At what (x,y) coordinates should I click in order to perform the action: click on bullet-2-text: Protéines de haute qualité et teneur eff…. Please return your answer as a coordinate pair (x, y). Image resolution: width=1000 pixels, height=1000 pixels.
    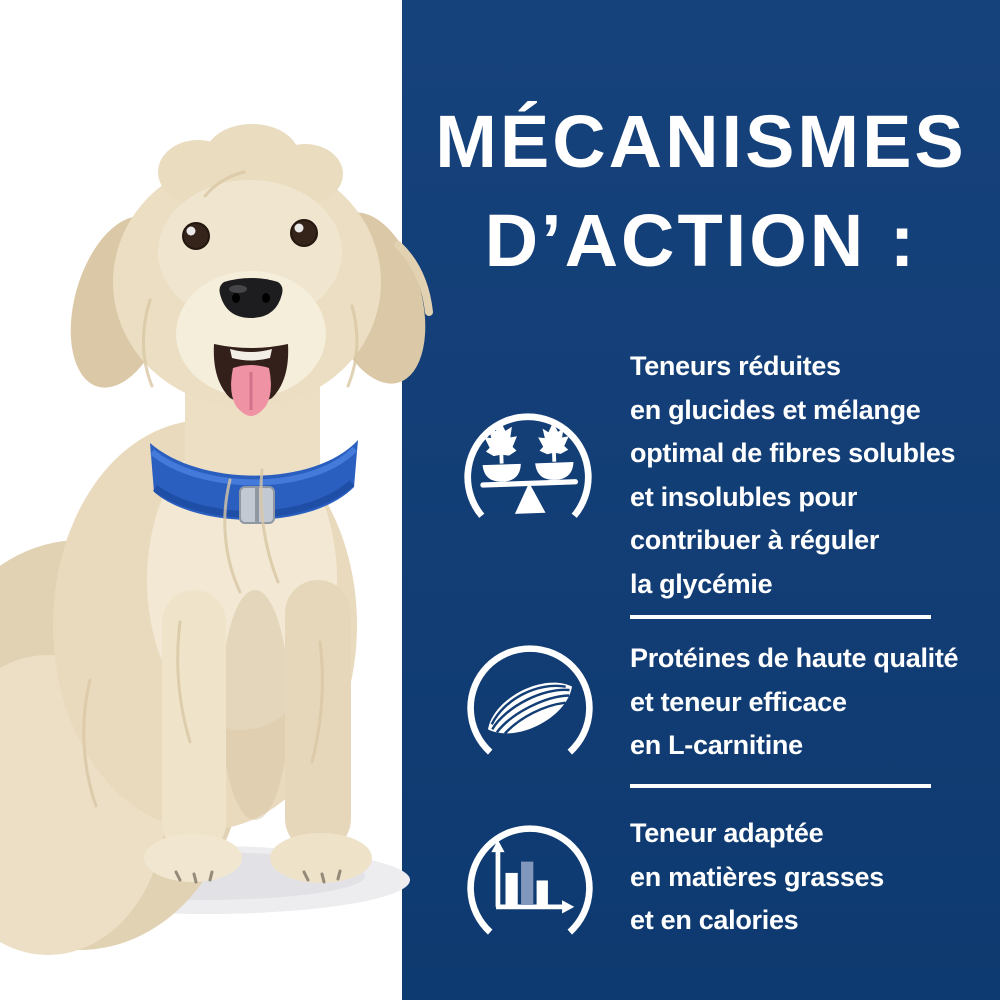
    Looking at the image, I should click on (810, 702).